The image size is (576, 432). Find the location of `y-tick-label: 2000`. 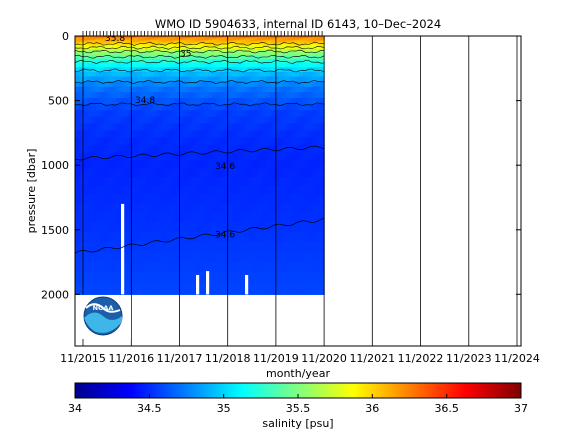

y-tick-label: 2000 is located at coordinates (55, 294).